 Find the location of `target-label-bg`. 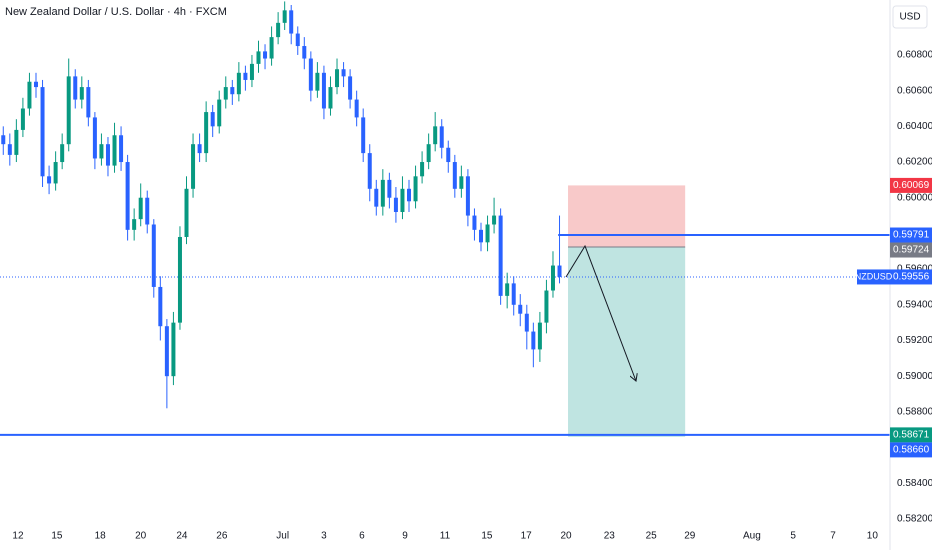

target-label-bg is located at coordinates (911, 450).